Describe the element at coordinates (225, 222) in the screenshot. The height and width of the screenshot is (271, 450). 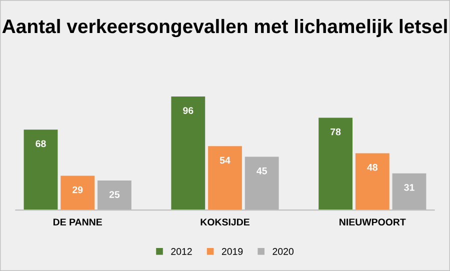
I see `x-tick-label: KOKSIJDE` at that location.